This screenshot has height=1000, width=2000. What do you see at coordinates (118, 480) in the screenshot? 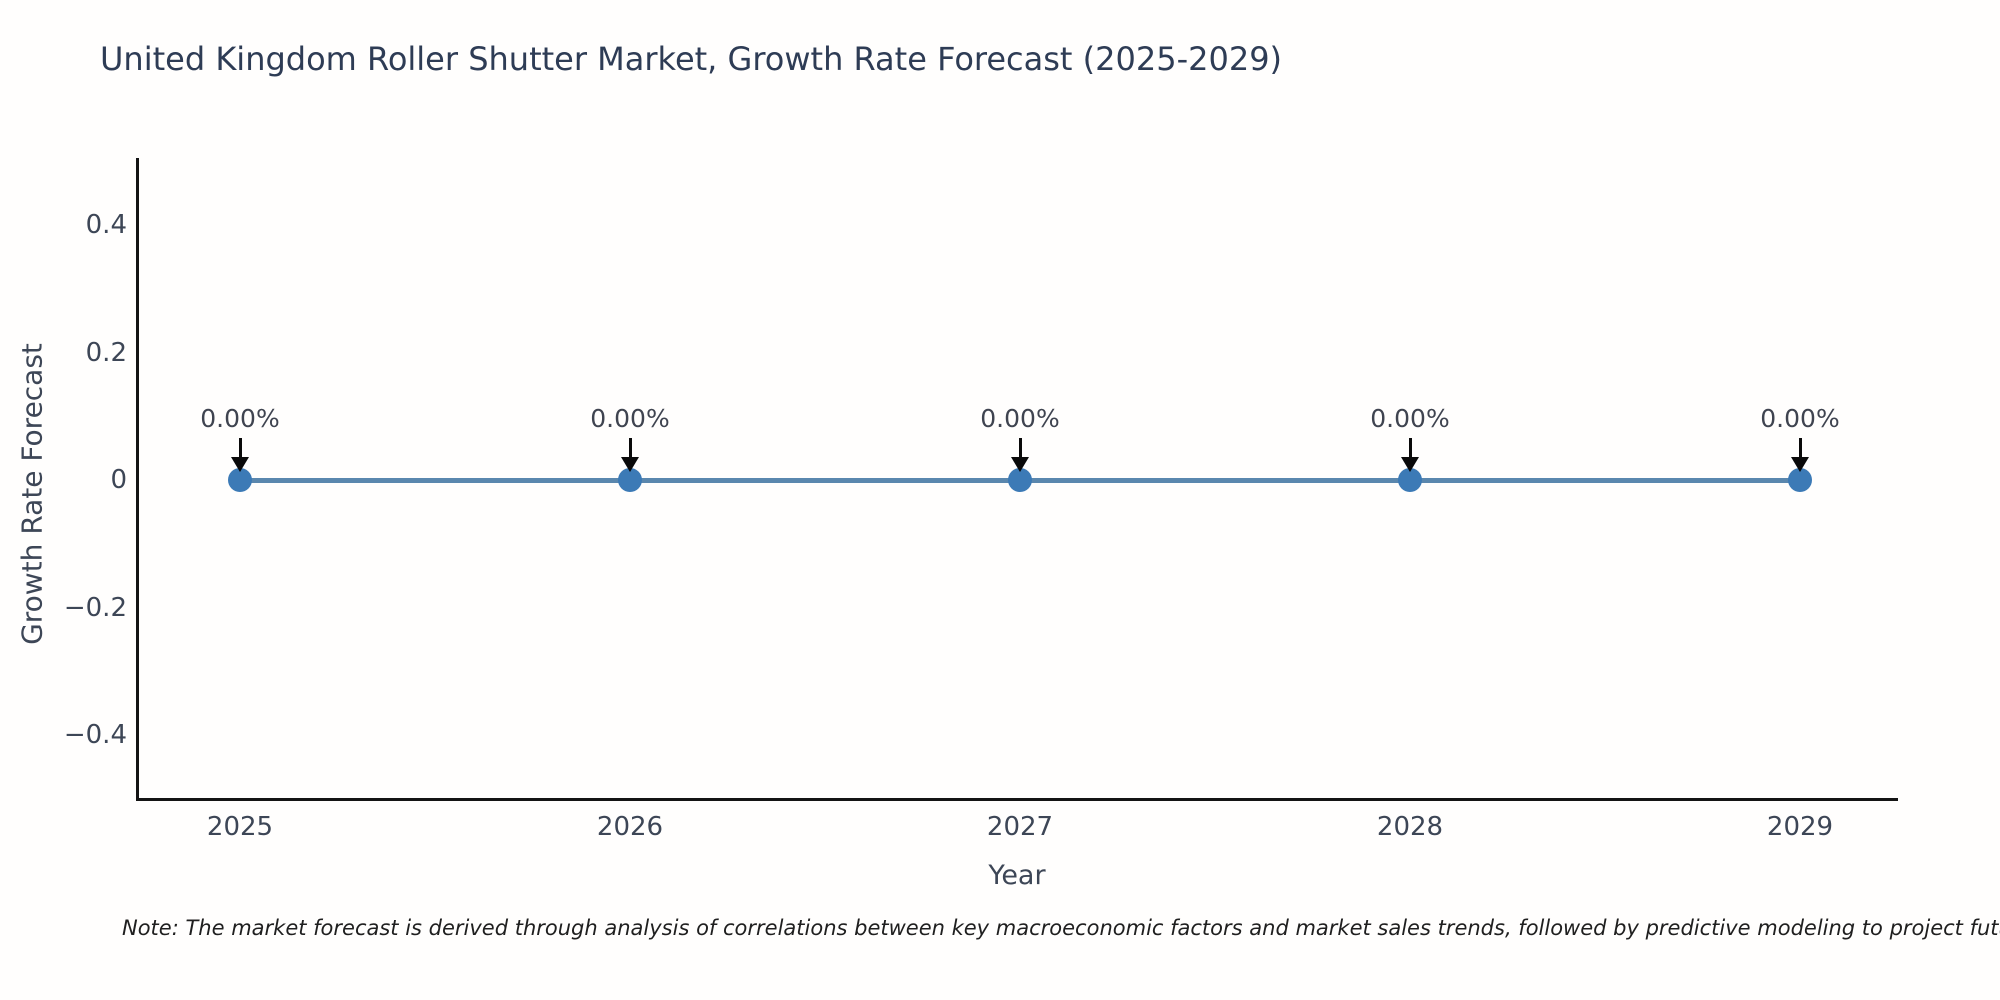
I see `y-tick-label: 0` at bounding box center [118, 480].